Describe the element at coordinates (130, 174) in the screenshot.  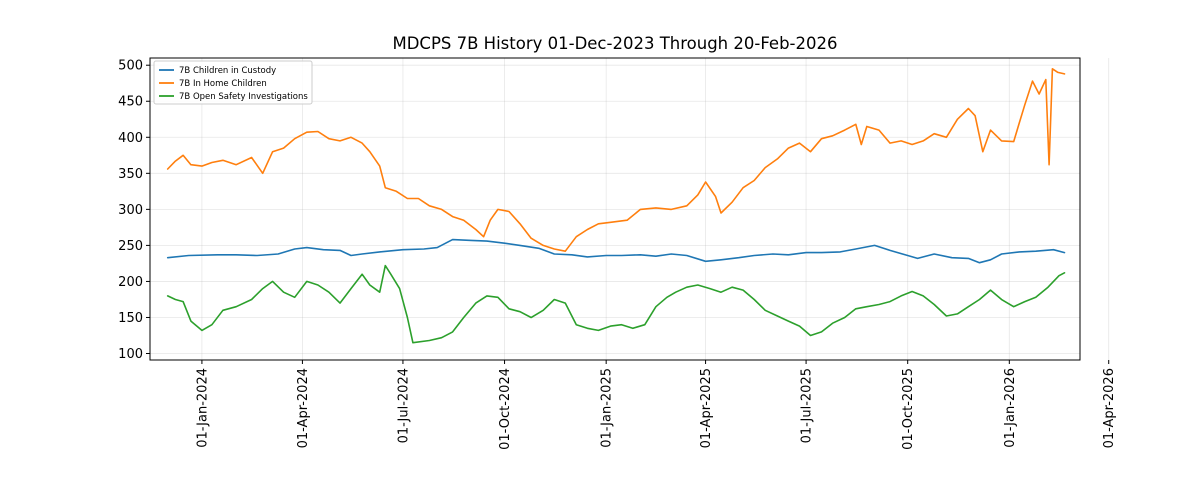
I see `y-tick-label: 350` at that location.